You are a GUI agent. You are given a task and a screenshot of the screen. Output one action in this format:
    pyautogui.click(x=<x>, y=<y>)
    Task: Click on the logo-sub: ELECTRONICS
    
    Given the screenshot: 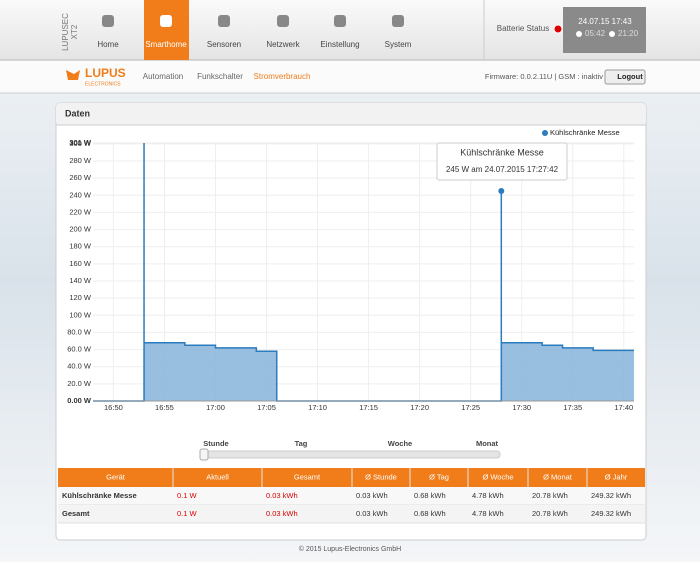 What is the action you would take?
    pyautogui.click(x=103, y=84)
    